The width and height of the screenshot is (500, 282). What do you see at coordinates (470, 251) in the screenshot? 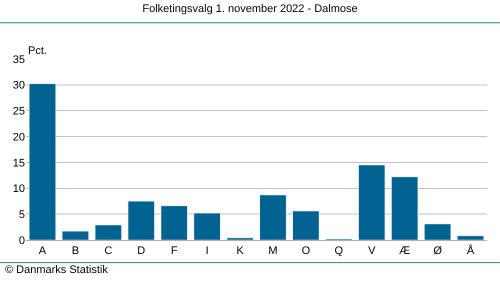
I see `x-tick-label: Å` at bounding box center [470, 251].